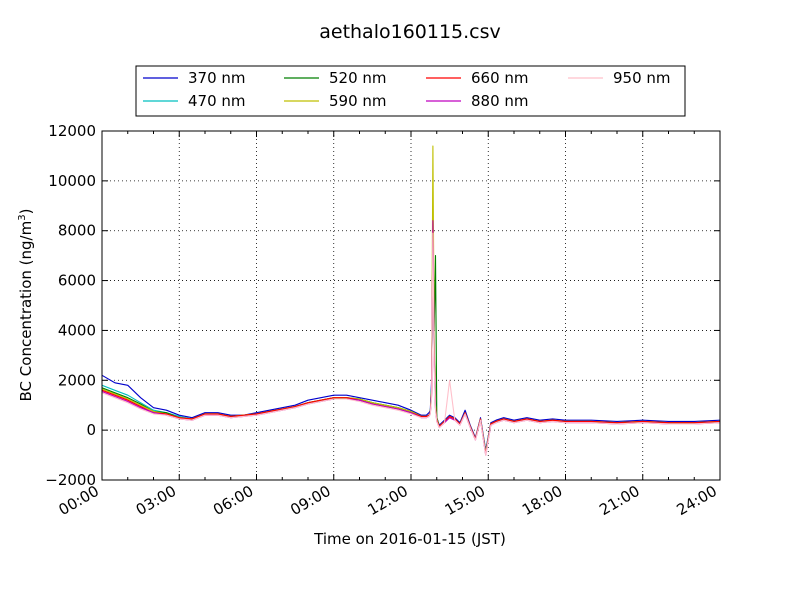  What do you see at coordinates (358, 101) in the screenshot?
I see `legend-label-590-nm: 590 nm` at bounding box center [358, 101].